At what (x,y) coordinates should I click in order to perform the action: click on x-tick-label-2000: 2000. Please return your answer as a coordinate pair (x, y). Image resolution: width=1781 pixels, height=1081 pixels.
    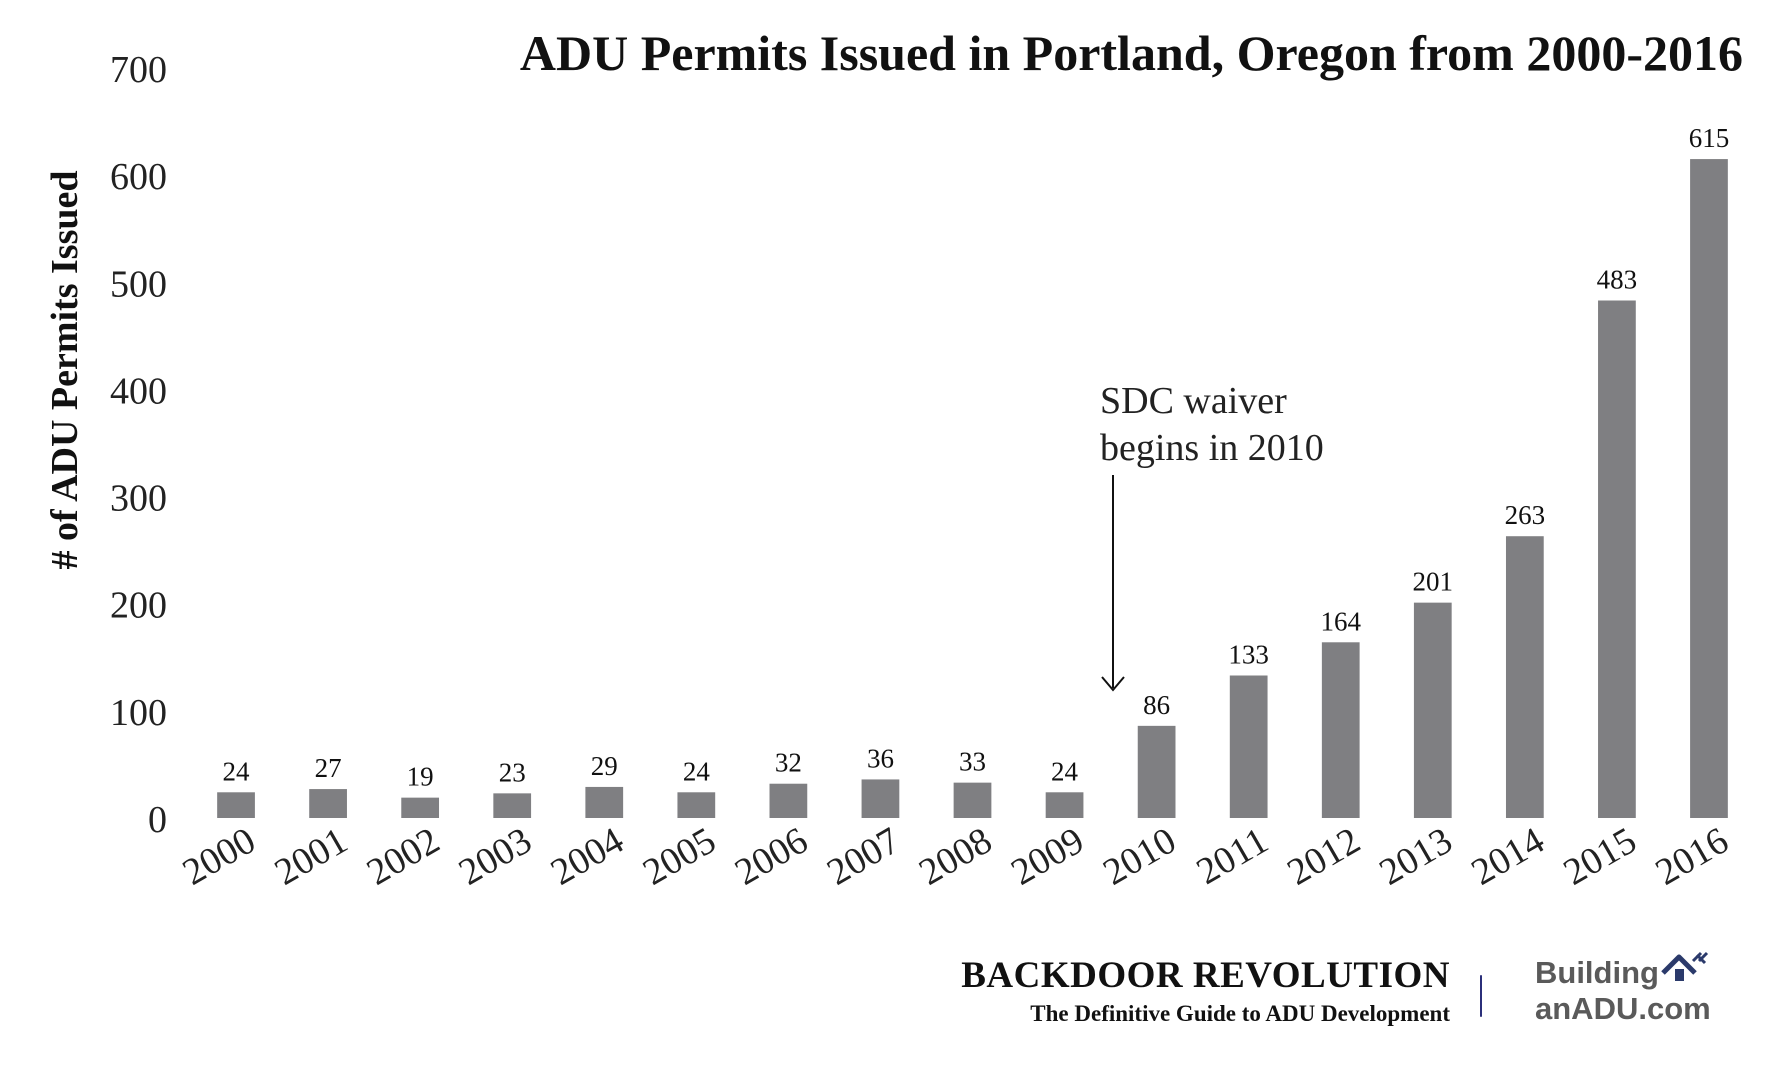
    Looking at the image, I should click on (219, 856).